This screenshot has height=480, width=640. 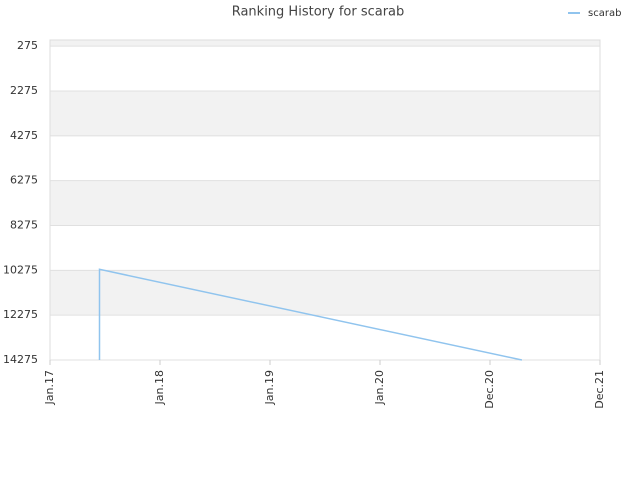 What do you see at coordinates (604, 13) in the screenshot?
I see `legend-label: scarab` at bounding box center [604, 13].